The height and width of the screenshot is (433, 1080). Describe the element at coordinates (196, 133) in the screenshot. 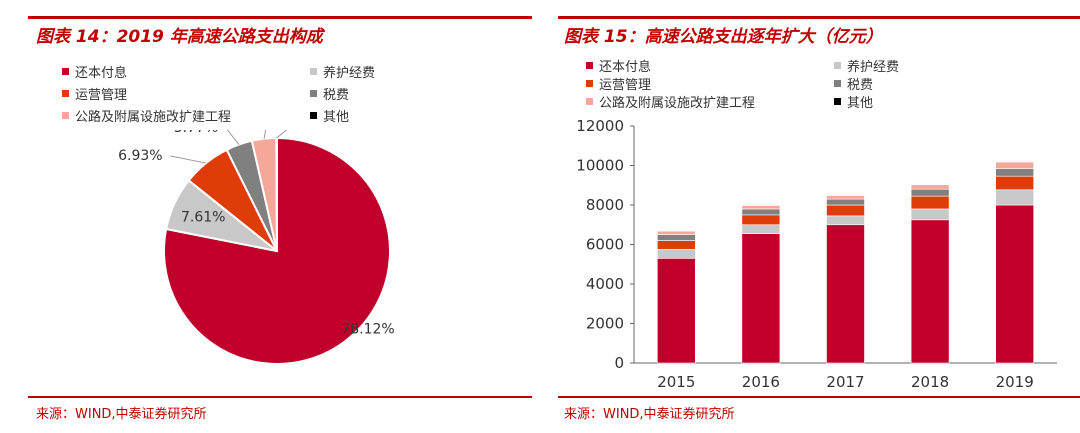

I see `pie-data-label: 3.77%` at that location.